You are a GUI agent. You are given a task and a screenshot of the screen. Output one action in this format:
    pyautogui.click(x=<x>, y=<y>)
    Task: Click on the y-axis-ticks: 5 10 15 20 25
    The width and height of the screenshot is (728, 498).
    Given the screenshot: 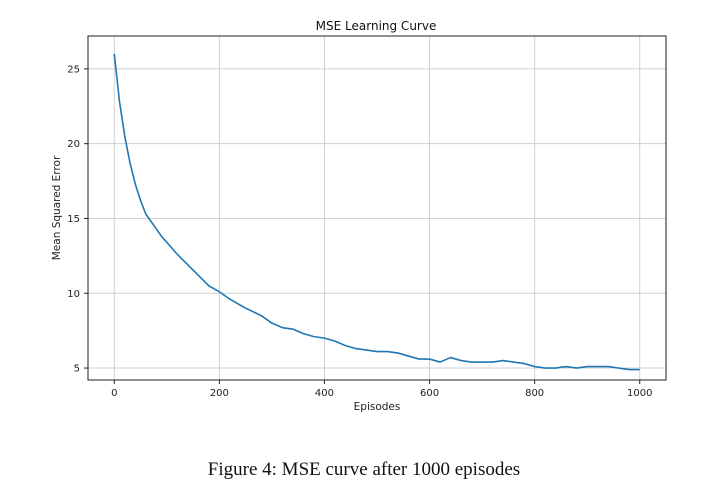 What is the action you would take?
    pyautogui.click(x=77, y=219)
    